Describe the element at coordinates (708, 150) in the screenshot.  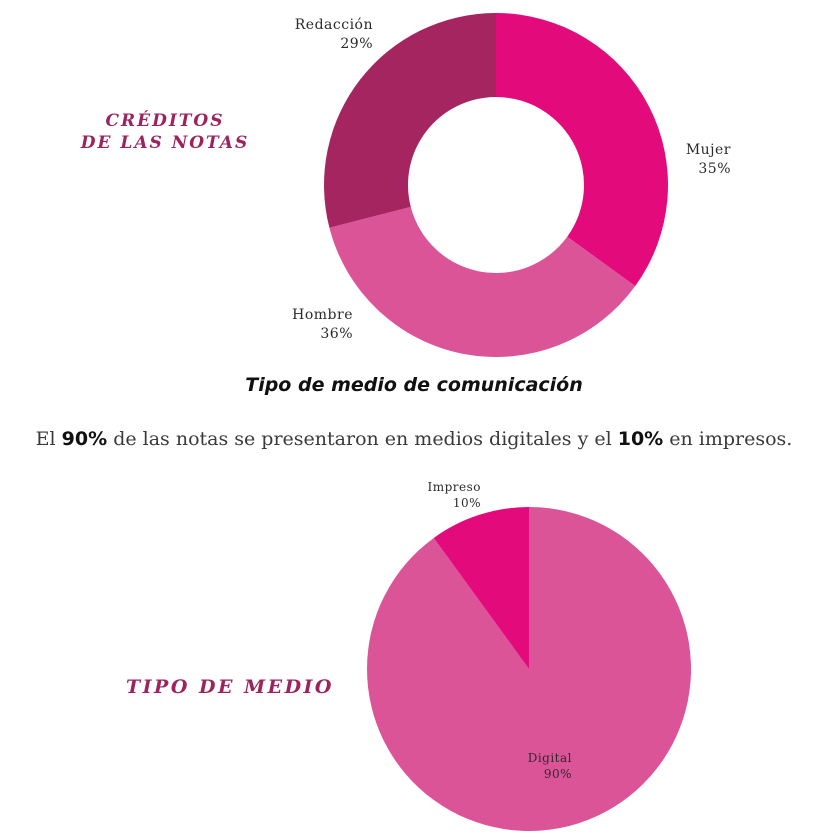
I see `slice-category-label: Mujer` at that location.